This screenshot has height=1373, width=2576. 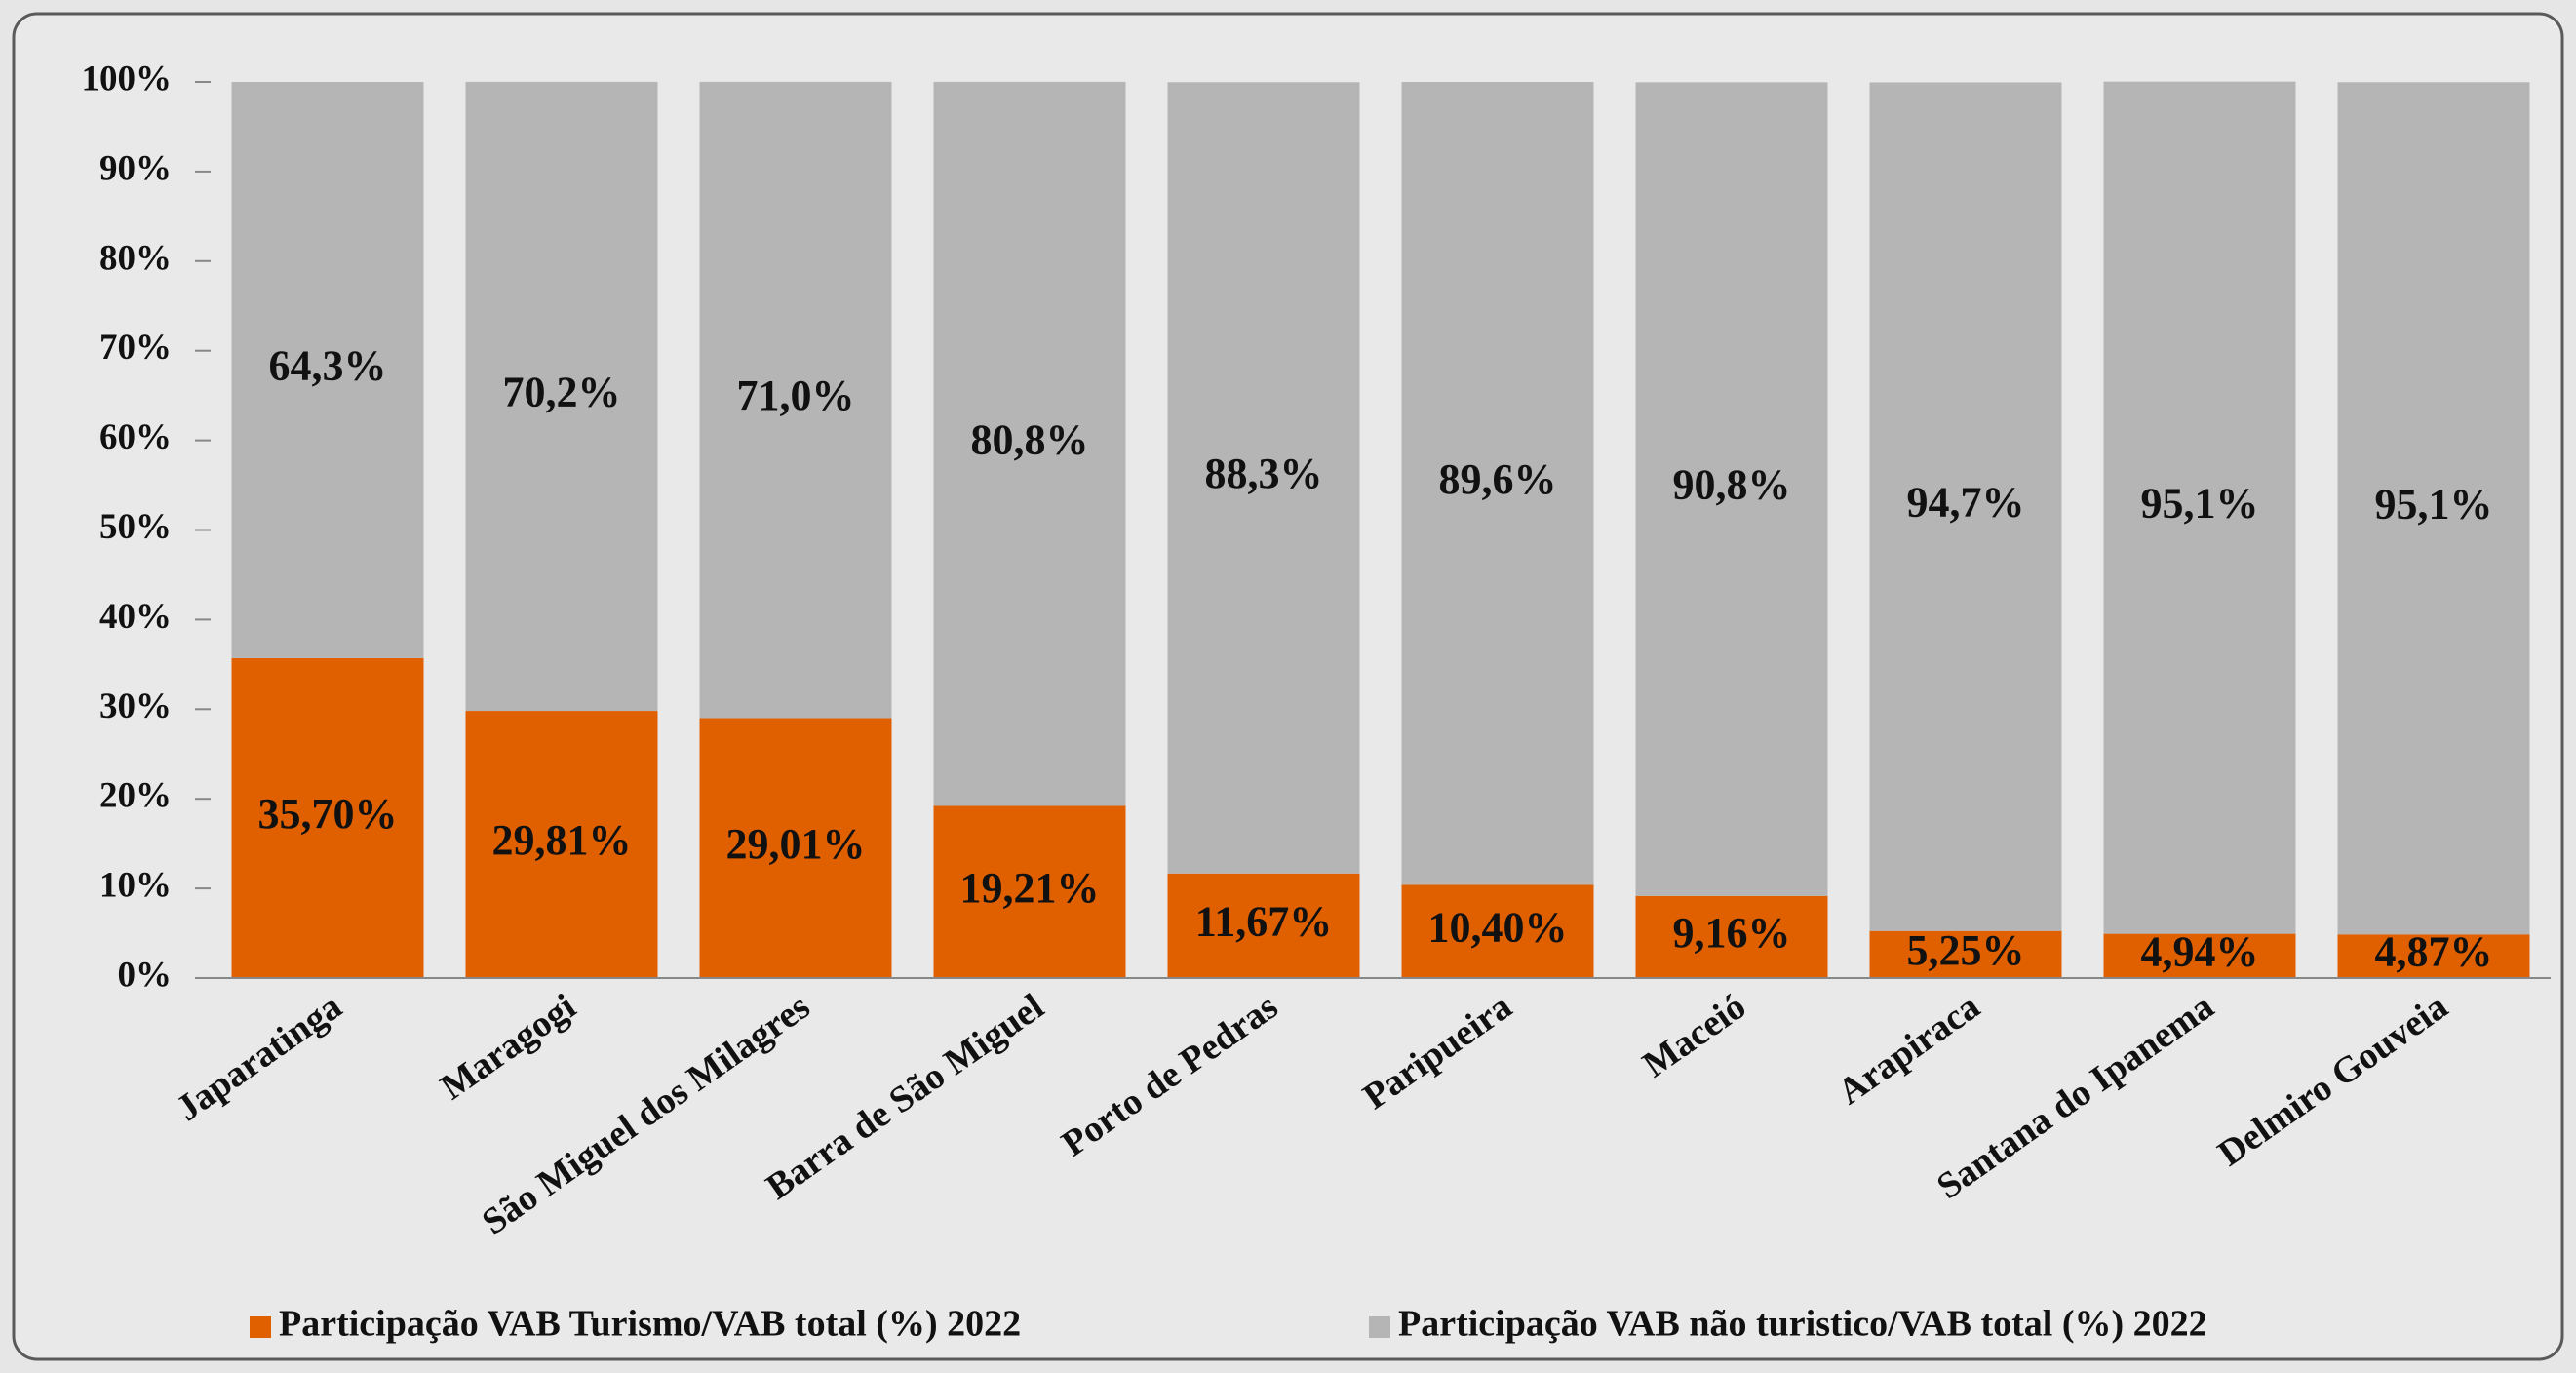 I want to click on data-label: 88,3%, so click(x=1264, y=473).